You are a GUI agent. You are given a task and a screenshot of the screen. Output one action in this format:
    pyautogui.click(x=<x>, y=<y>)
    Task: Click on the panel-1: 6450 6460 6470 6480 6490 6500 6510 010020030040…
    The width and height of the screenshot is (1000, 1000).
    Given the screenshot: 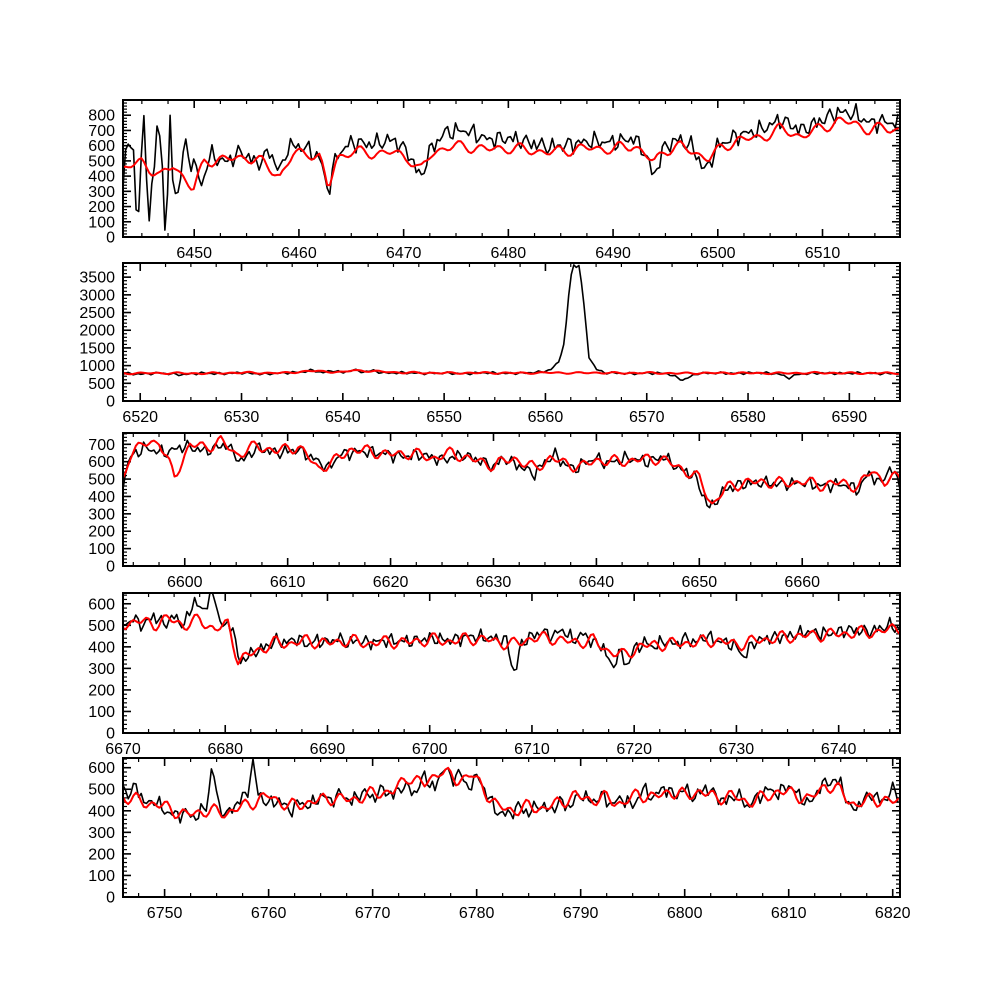 What is the action you would take?
    pyautogui.click(x=494, y=180)
    